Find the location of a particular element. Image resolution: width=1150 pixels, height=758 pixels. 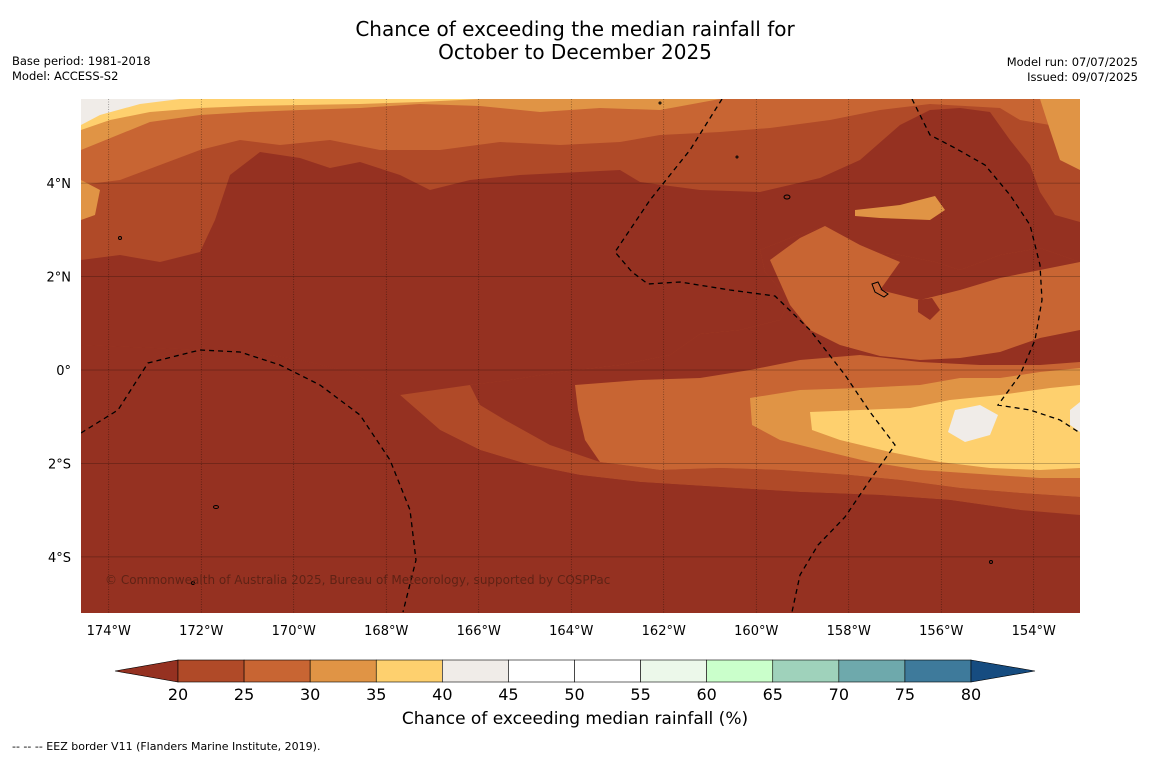

longitude-tick-label: 170°W is located at coordinates (294, 631).